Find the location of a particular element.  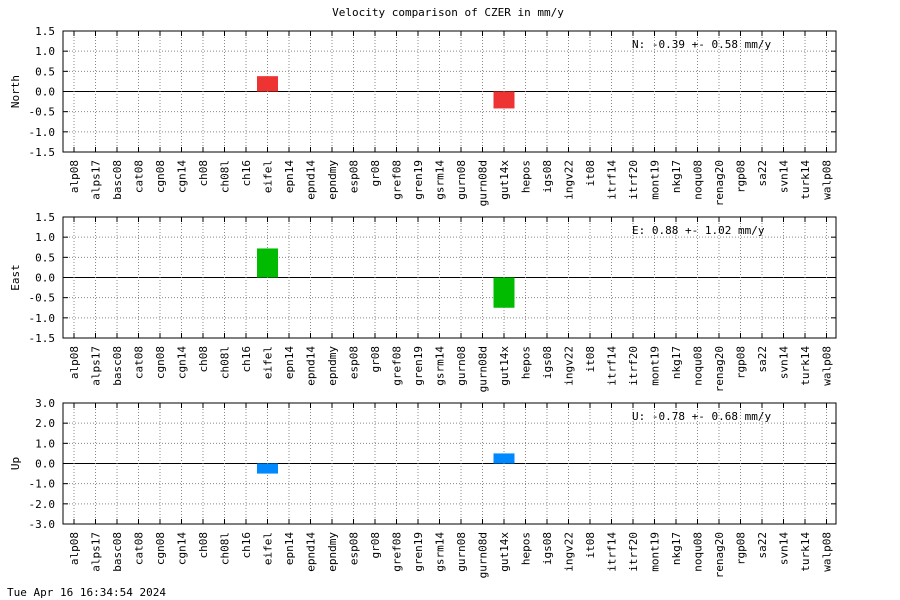

x-tick-label: gref08 is located at coordinates (397, 180).